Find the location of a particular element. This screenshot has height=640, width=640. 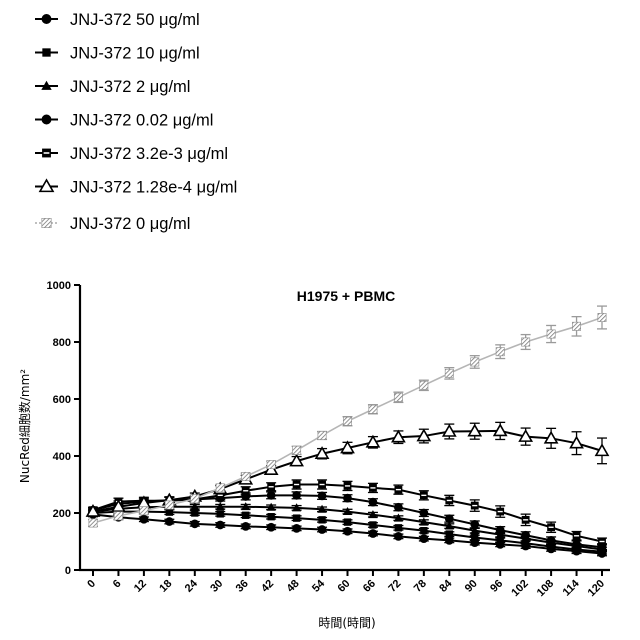

legend-label: JNJ-372 0.02 μg/ml is located at coordinates (141, 121).